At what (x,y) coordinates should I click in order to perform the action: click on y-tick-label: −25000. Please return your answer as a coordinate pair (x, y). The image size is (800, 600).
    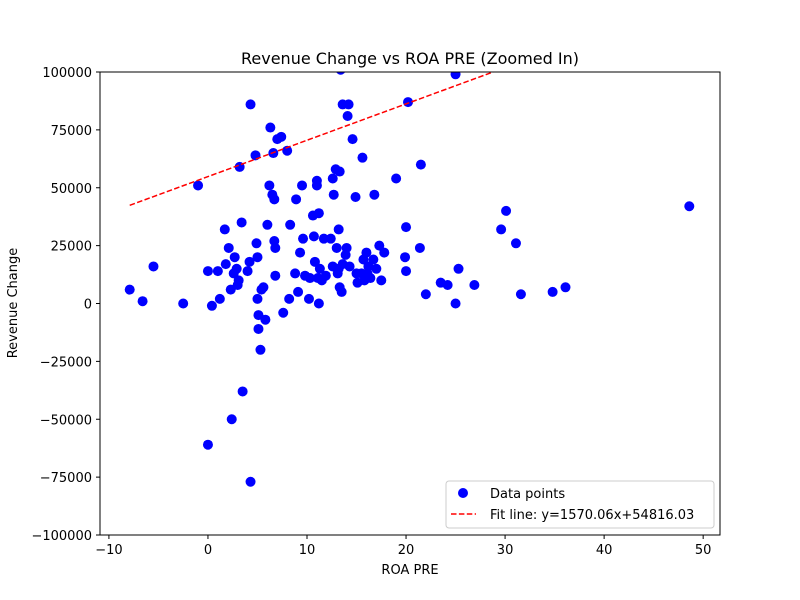
    Looking at the image, I should click on (66, 362).